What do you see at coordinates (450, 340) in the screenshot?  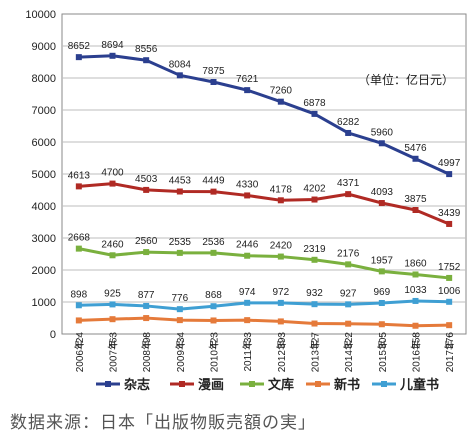 I see `data-label: 276` at bounding box center [450, 340].